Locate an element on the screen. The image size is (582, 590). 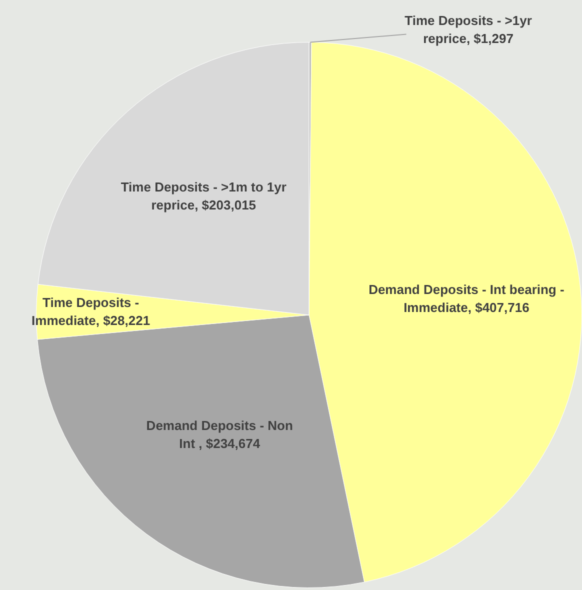
slice-label: Demand Deposits - Int bearing - Immediate, $407,716 is located at coordinates (466, 299).